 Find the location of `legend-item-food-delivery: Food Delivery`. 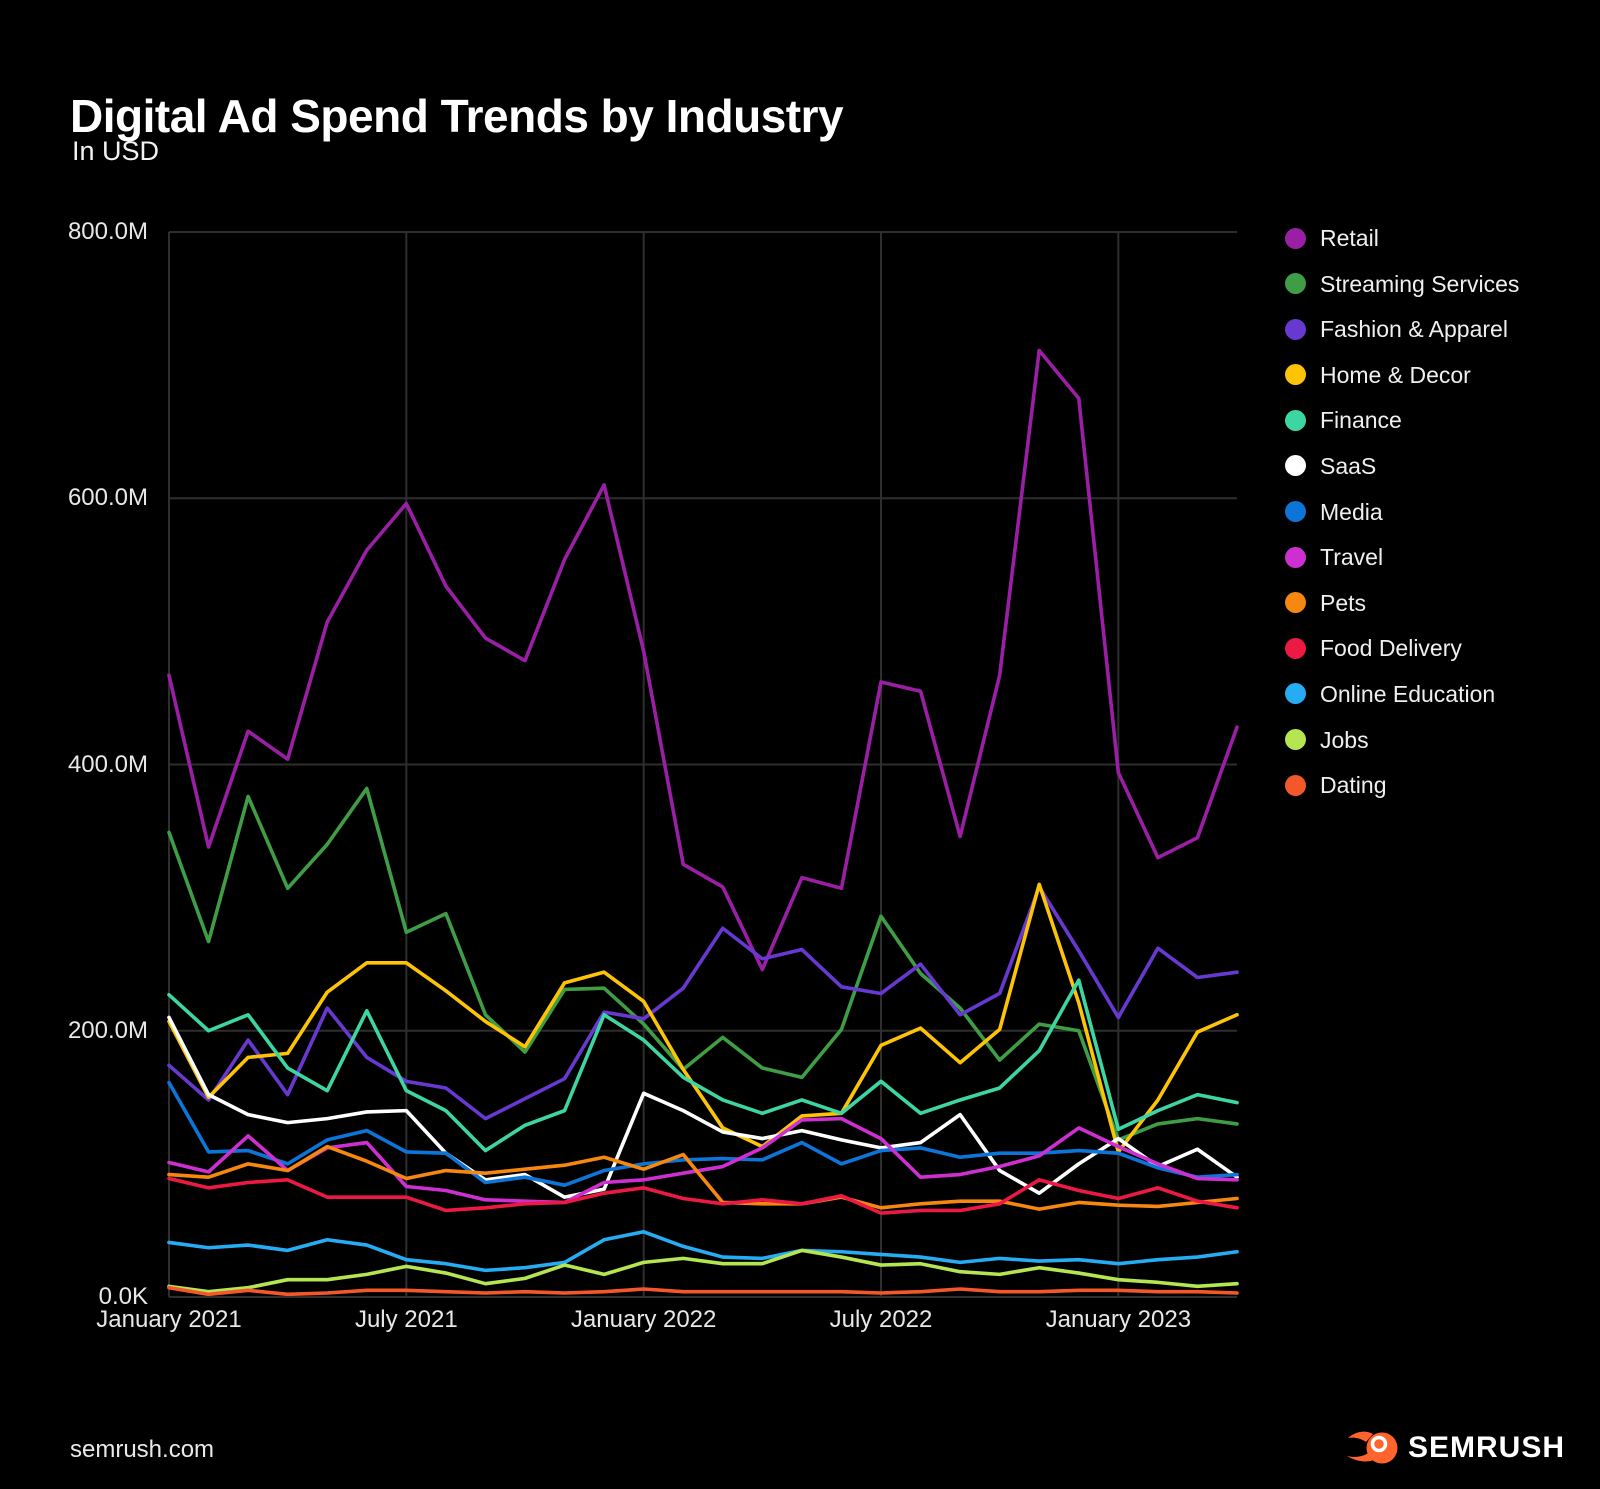

legend-item-food-delivery: Food Delivery is located at coordinates (1402, 648).